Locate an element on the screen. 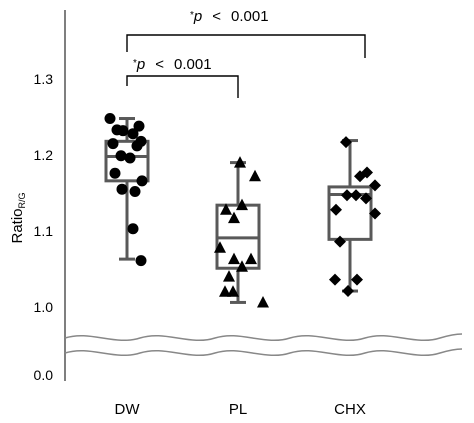 The height and width of the screenshot is (423, 474). significance-bracket-dw-pl is located at coordinates (182, 86).